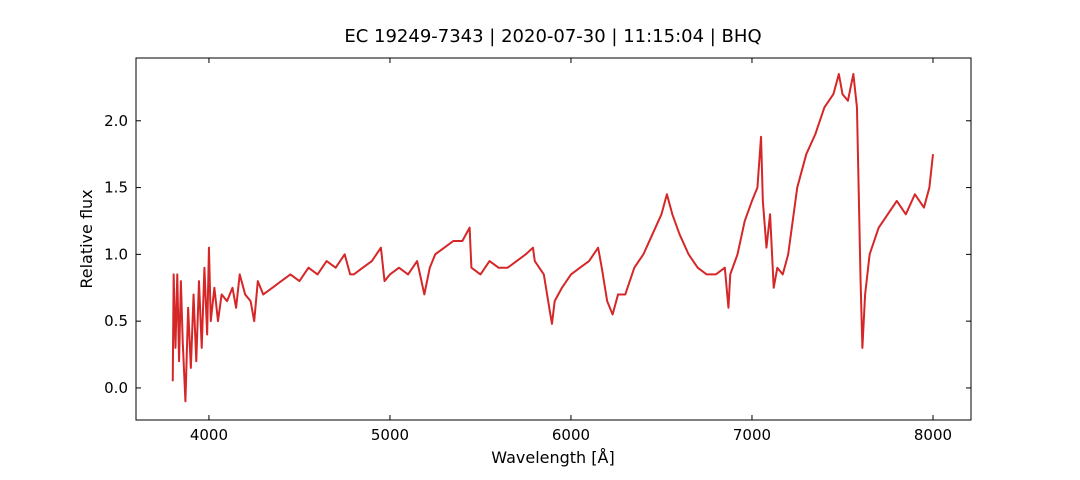 This screenshot has height=480, width=1080. Describe the element at coordinates (571, 435) in the screenshot. I see `x-tick-label: 6000` at that location.